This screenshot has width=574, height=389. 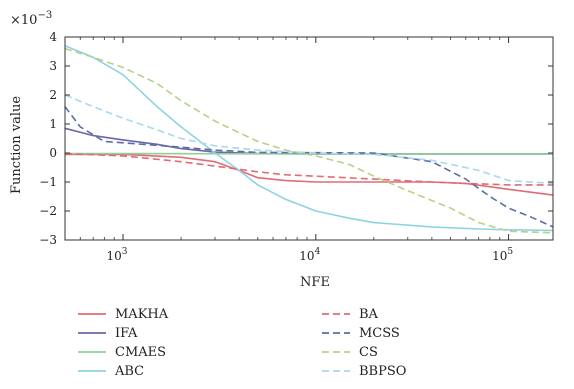 What do you see at coordinates (379, 333) in the screenshot?
I see `legend-label-mcss: MCSS` at bounding box center [379, 333].